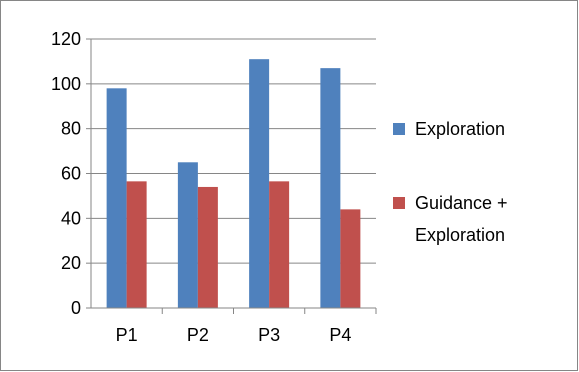 The image size is (579, 372). What do you see at coordinates (269, 335) in the screenshot?
I see `x-tick-label: P3` at bounding box center [269, 335].